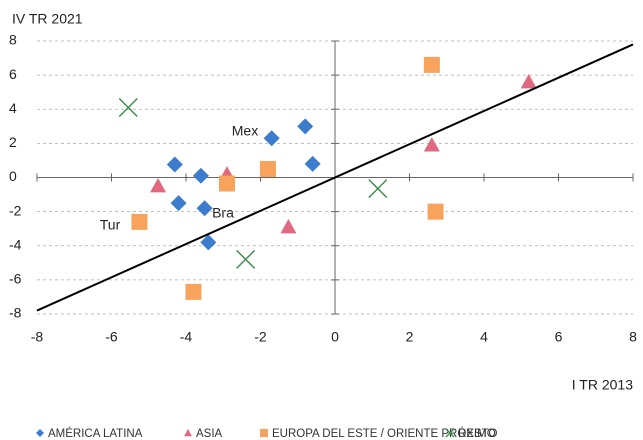  Describe the element at coordinates (13, 142) in the screenshot. I see `y-tick-label: 2` at that location.